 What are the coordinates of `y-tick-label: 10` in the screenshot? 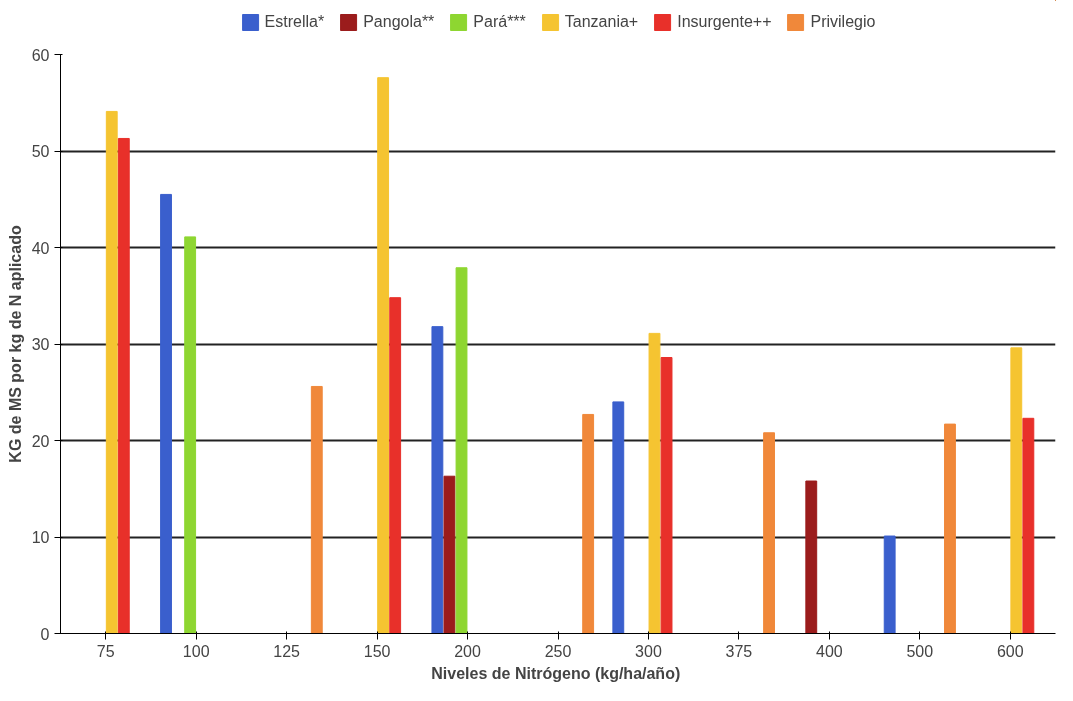 It's located at (40, 537).